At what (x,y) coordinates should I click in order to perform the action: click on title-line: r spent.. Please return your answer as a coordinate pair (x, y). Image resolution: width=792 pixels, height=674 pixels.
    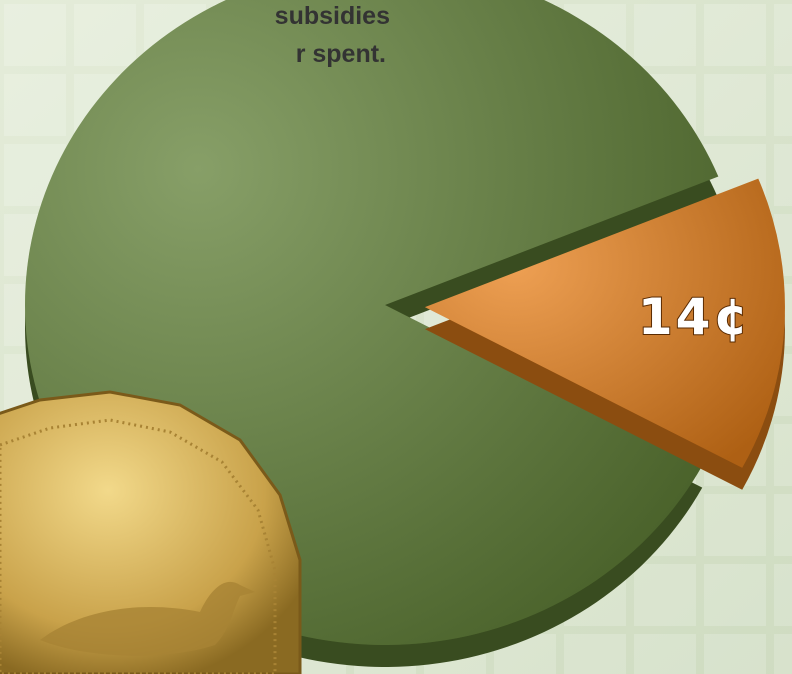
    Looking at the image, I should click on (341, 54).